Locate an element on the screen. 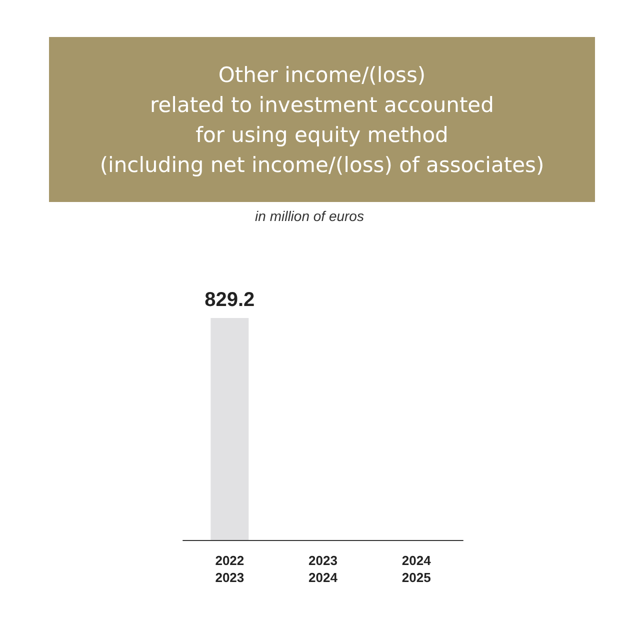 Image resolution: width=619 pixels, height=618 pixels. x-tick-label: 2022 2023 is located at coordinates (229, 569).